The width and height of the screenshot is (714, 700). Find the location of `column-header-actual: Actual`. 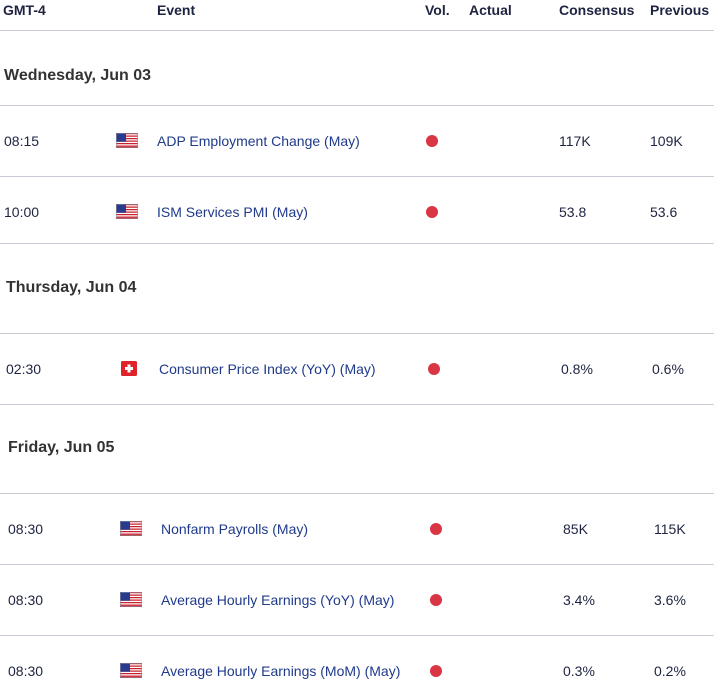

column-header-actual: Actual is located at coordinates (490, 10).